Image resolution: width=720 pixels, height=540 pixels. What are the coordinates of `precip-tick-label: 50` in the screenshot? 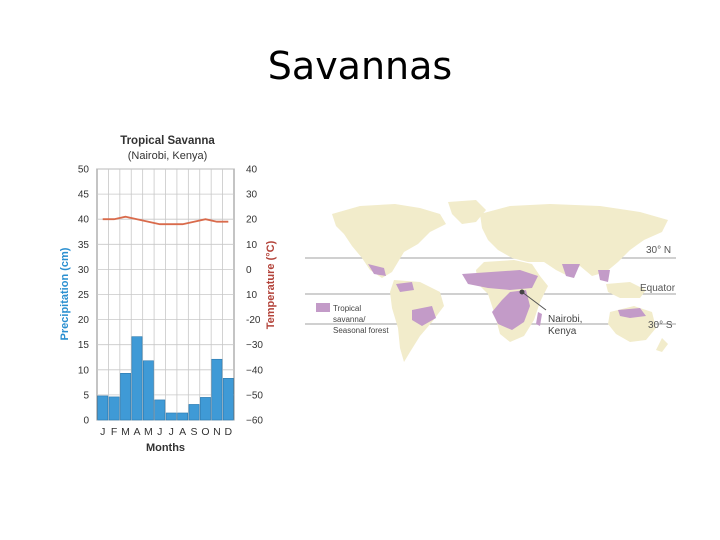 It's located at (84, 170).